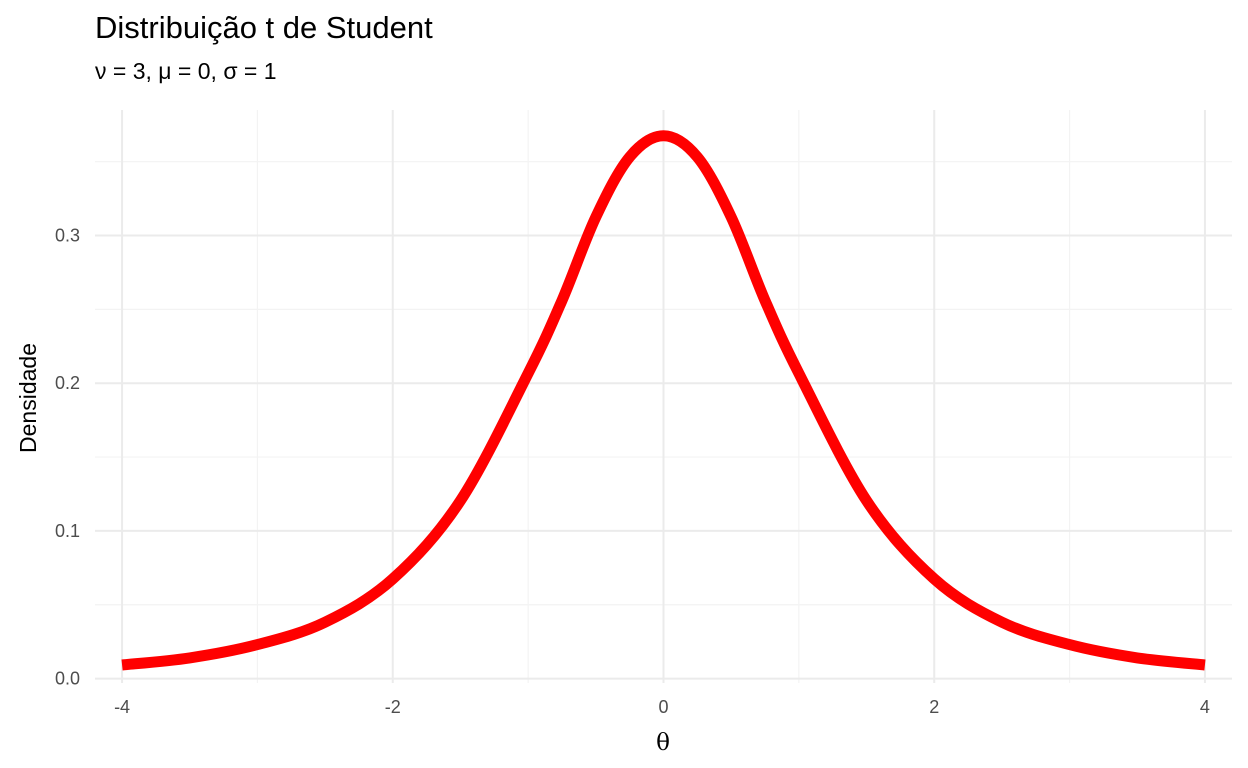 This screenshot has width=1248, height=768. I want to click on x-axis-ticks: -4 -2 0 2 4, so click(662, 707).